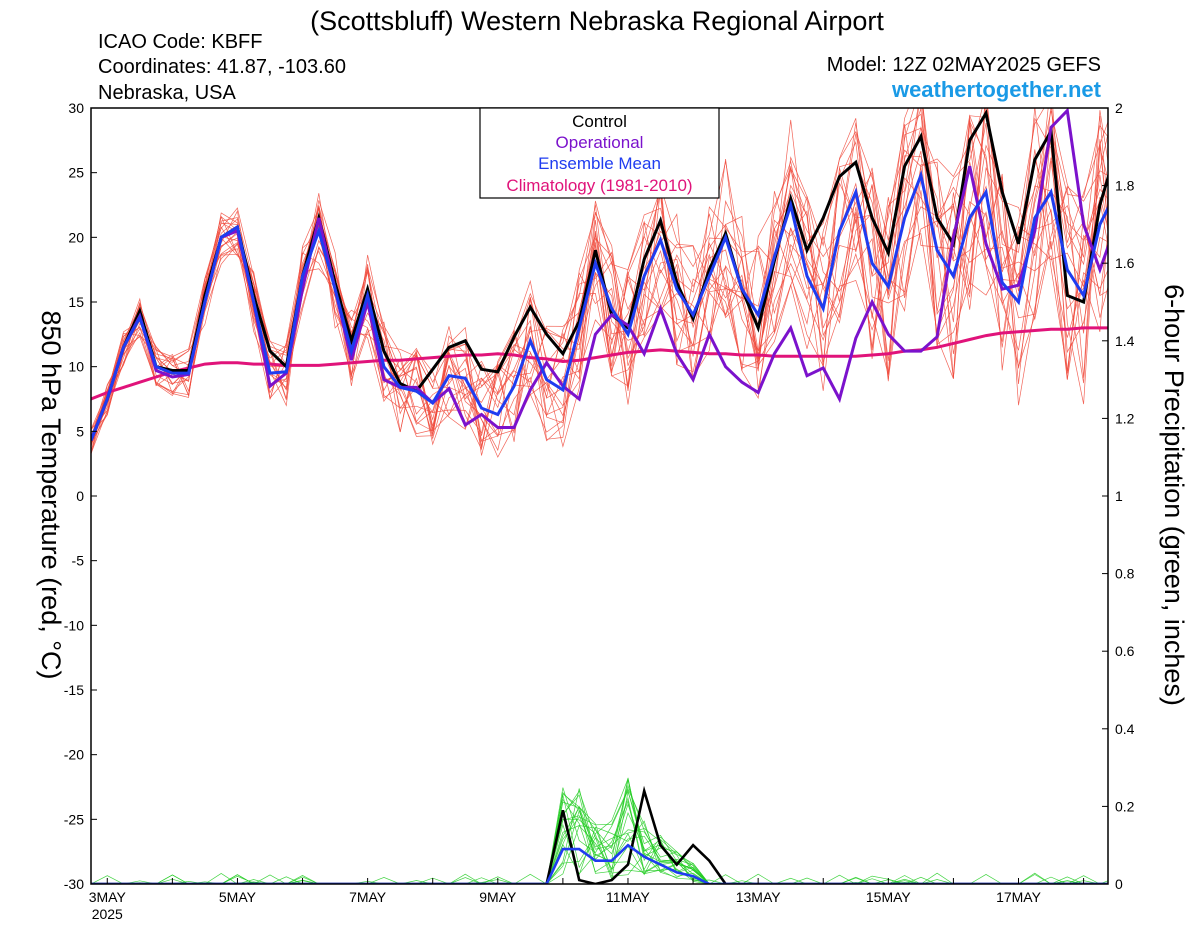  What do you see at coordinates (74, 755) in the screenshot?
I see `y-tick-label: -20` at bounding box center [74, 755].